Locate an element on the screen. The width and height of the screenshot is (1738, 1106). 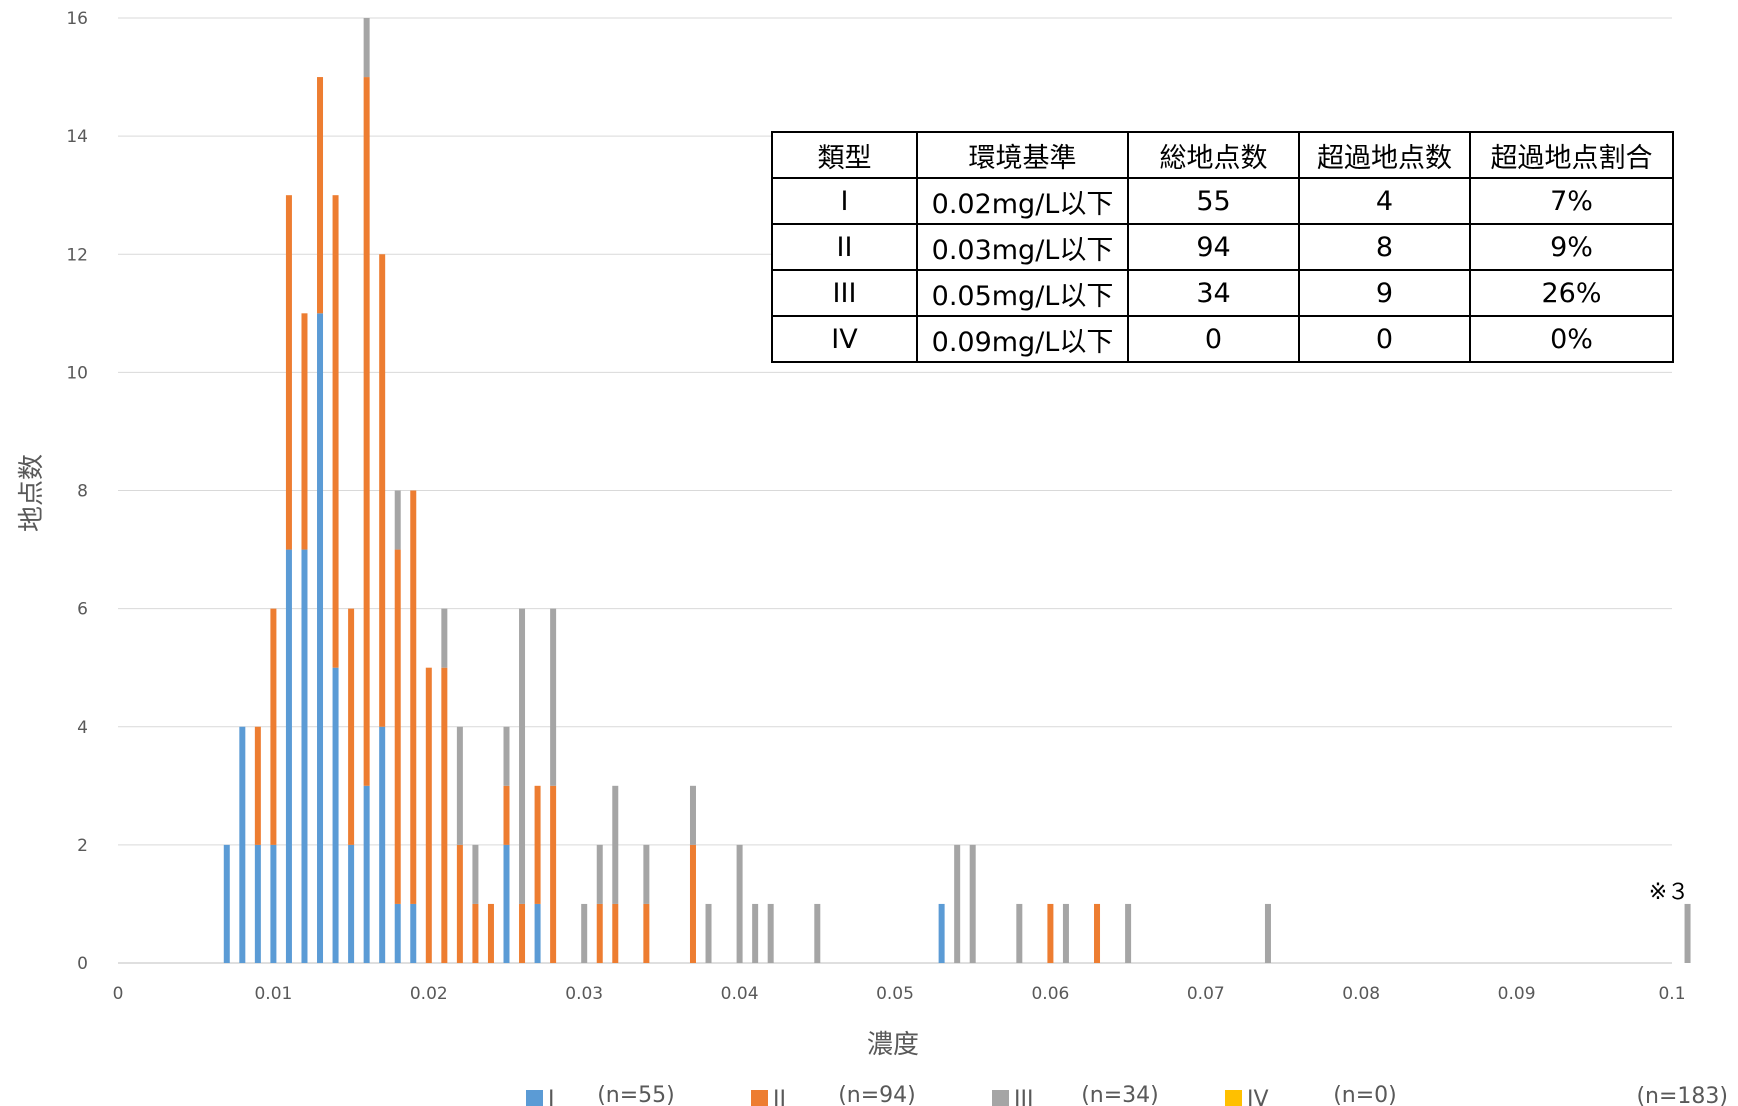
y-tick-label: 0 is located at coordinates (82, 964).